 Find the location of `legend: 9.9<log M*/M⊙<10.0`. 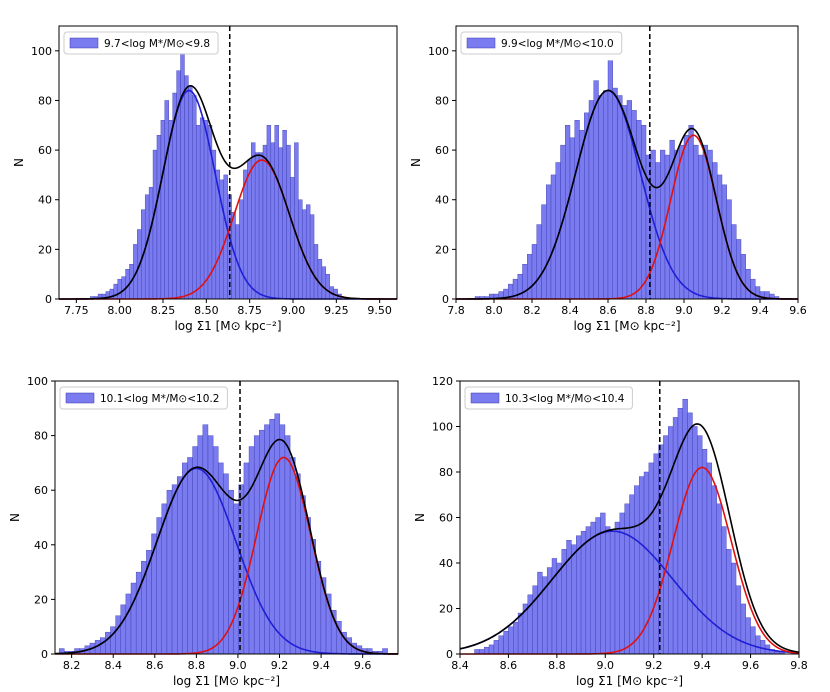

legend: 9.9<log M*/M⊙<10.0 is located at coordinates (541, 43).